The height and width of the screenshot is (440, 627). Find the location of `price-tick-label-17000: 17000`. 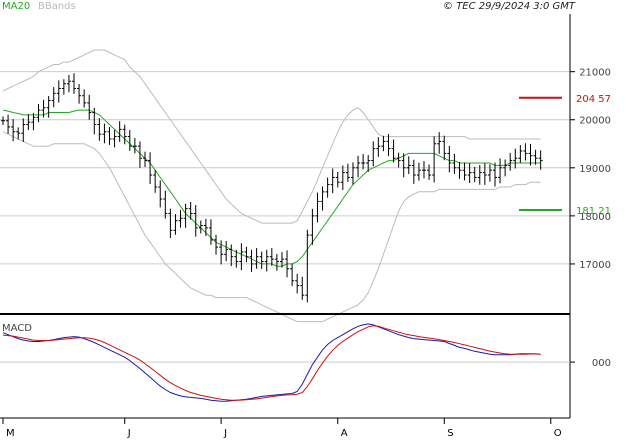

price-tick-label-17000: 17000 is located at coordinates (595, 265).